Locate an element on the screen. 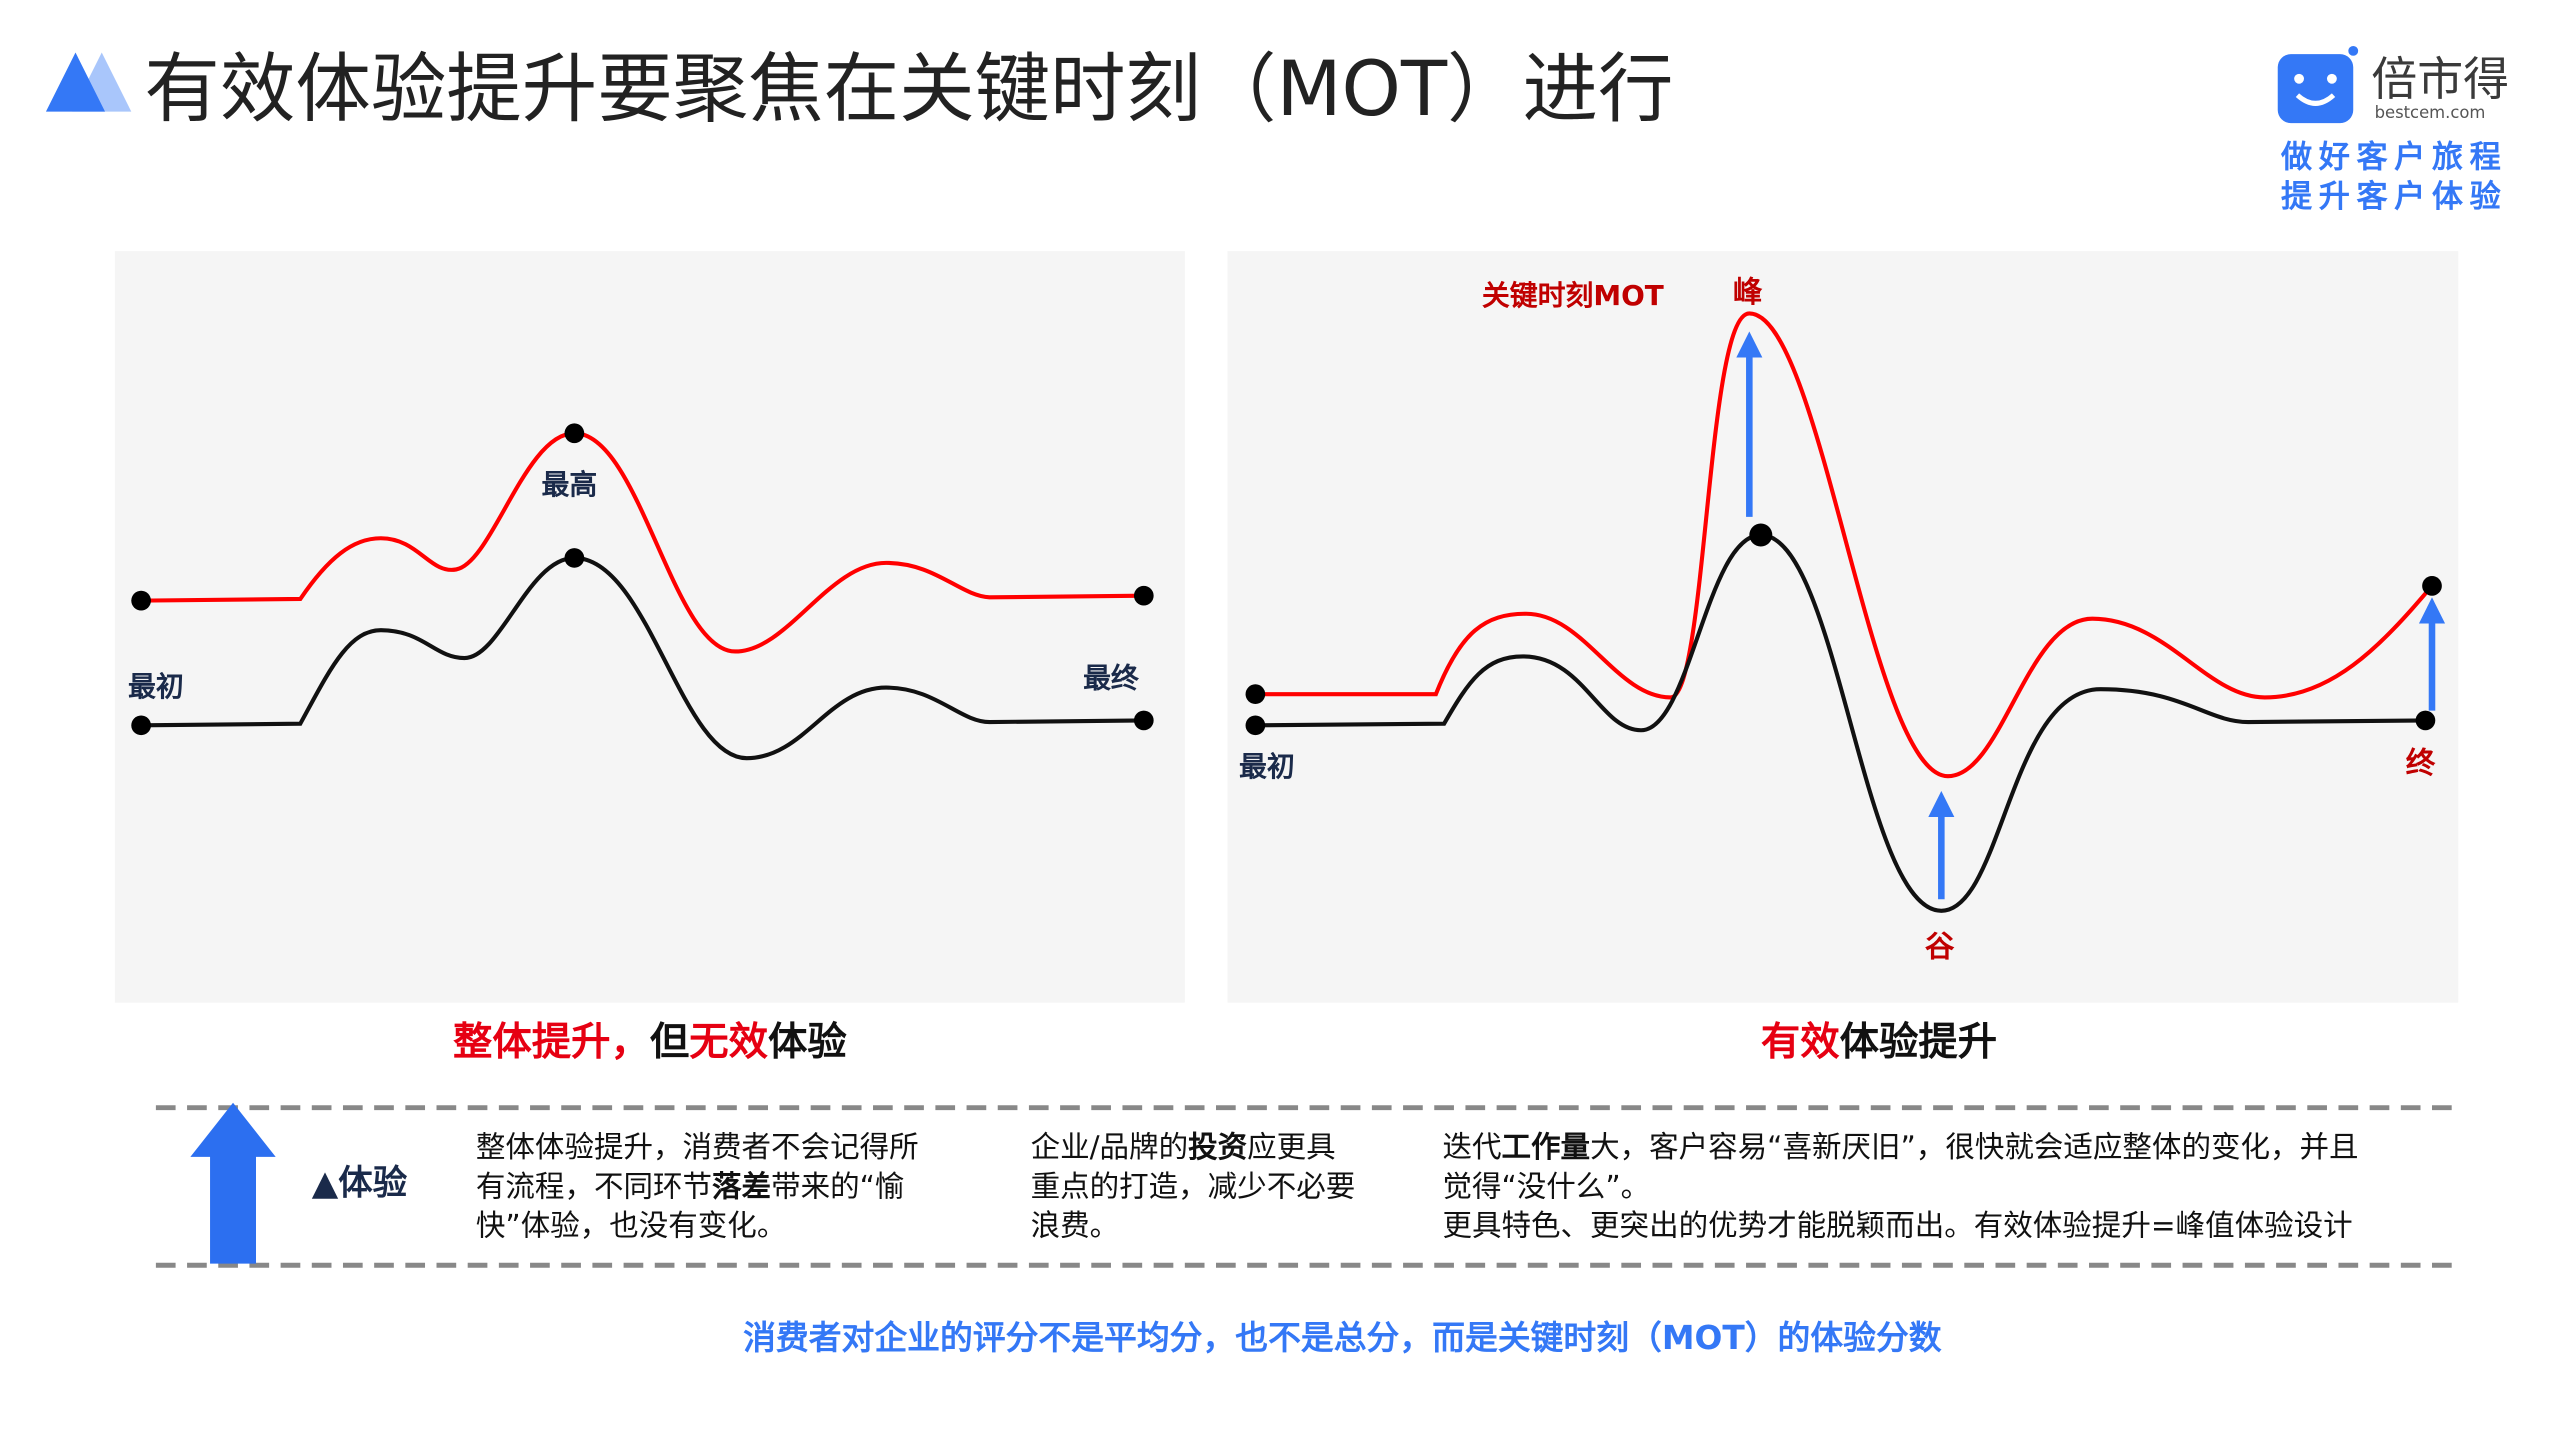  dividers is located at coordinates (1308, 1186).